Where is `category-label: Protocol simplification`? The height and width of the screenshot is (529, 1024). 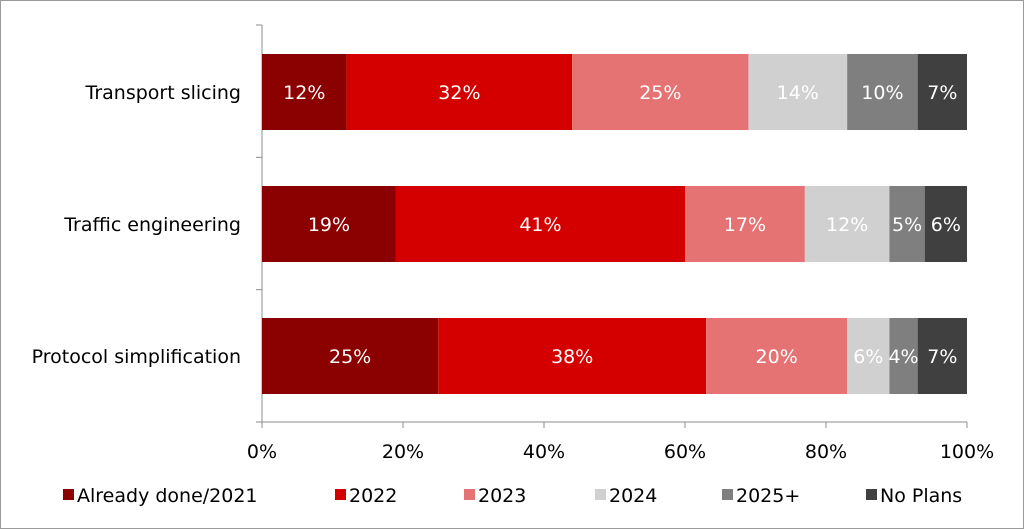 category-label: Protocol simplification is located at coordinates (136, 357).